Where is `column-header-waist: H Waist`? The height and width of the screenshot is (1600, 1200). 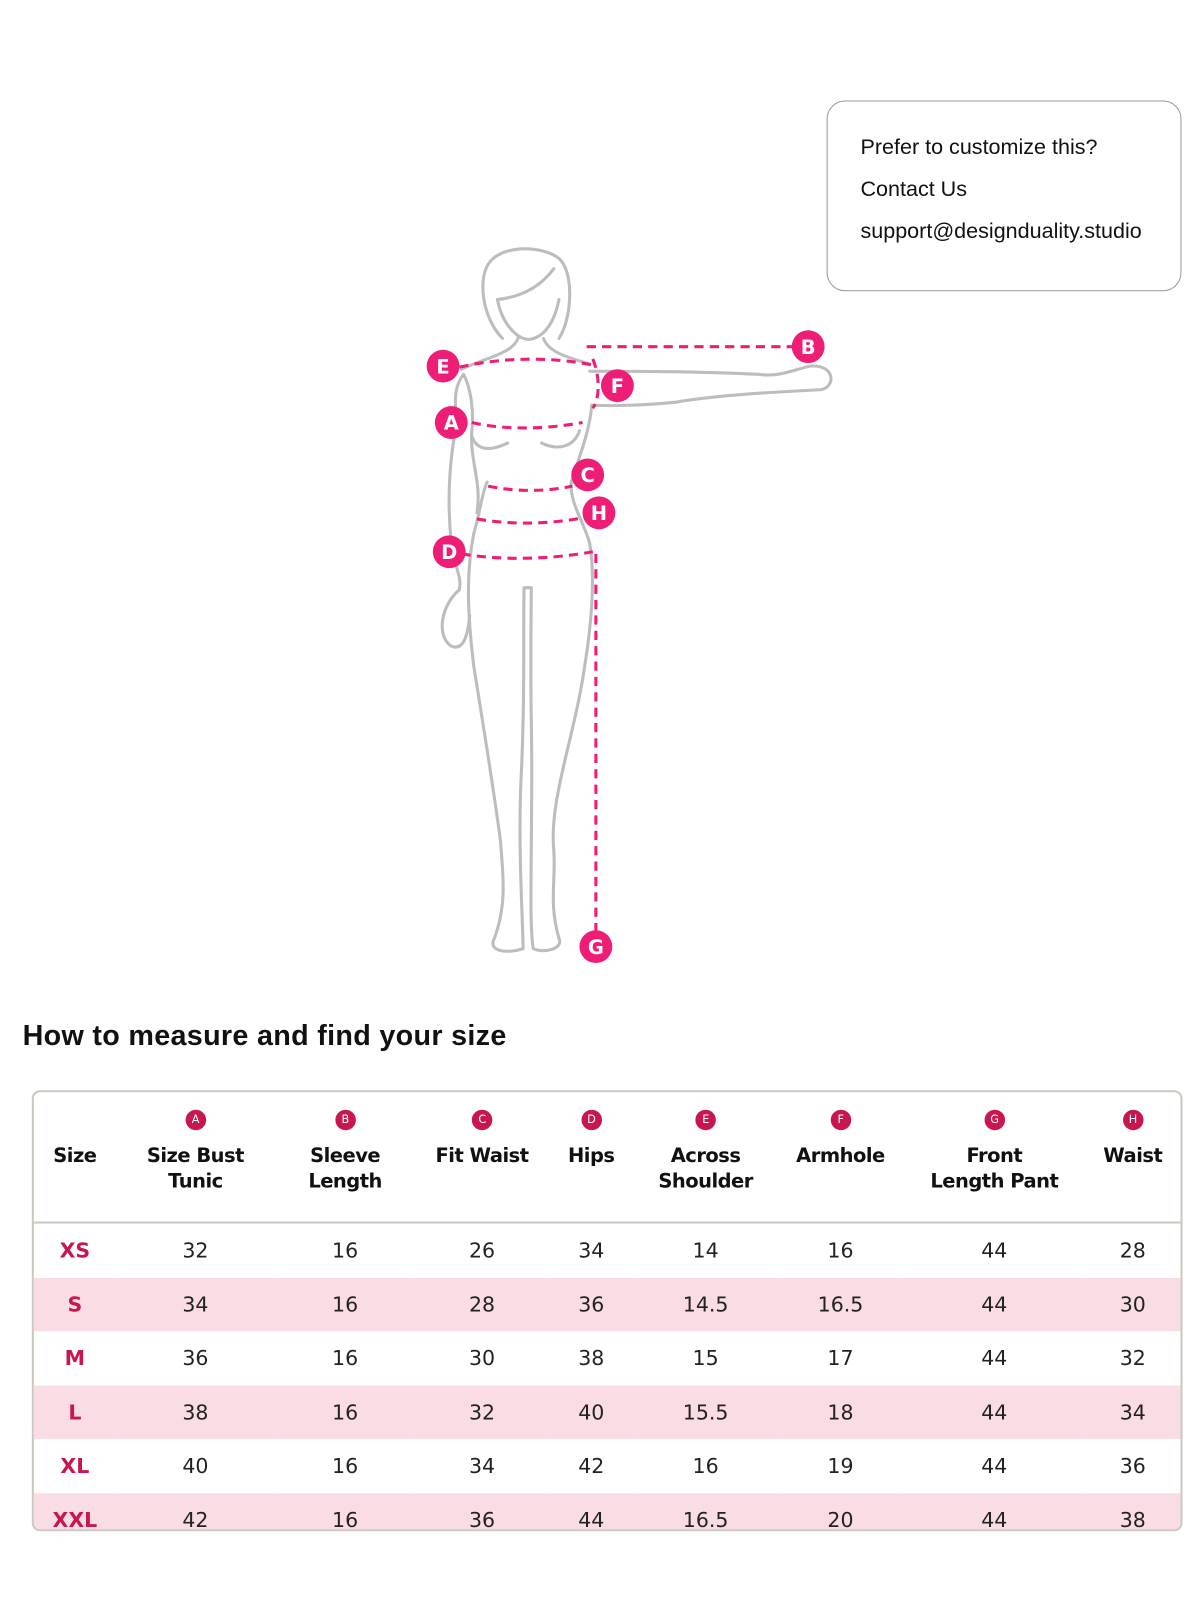
column-header-waist: H Waist is located at coordinates (1133, 1158).